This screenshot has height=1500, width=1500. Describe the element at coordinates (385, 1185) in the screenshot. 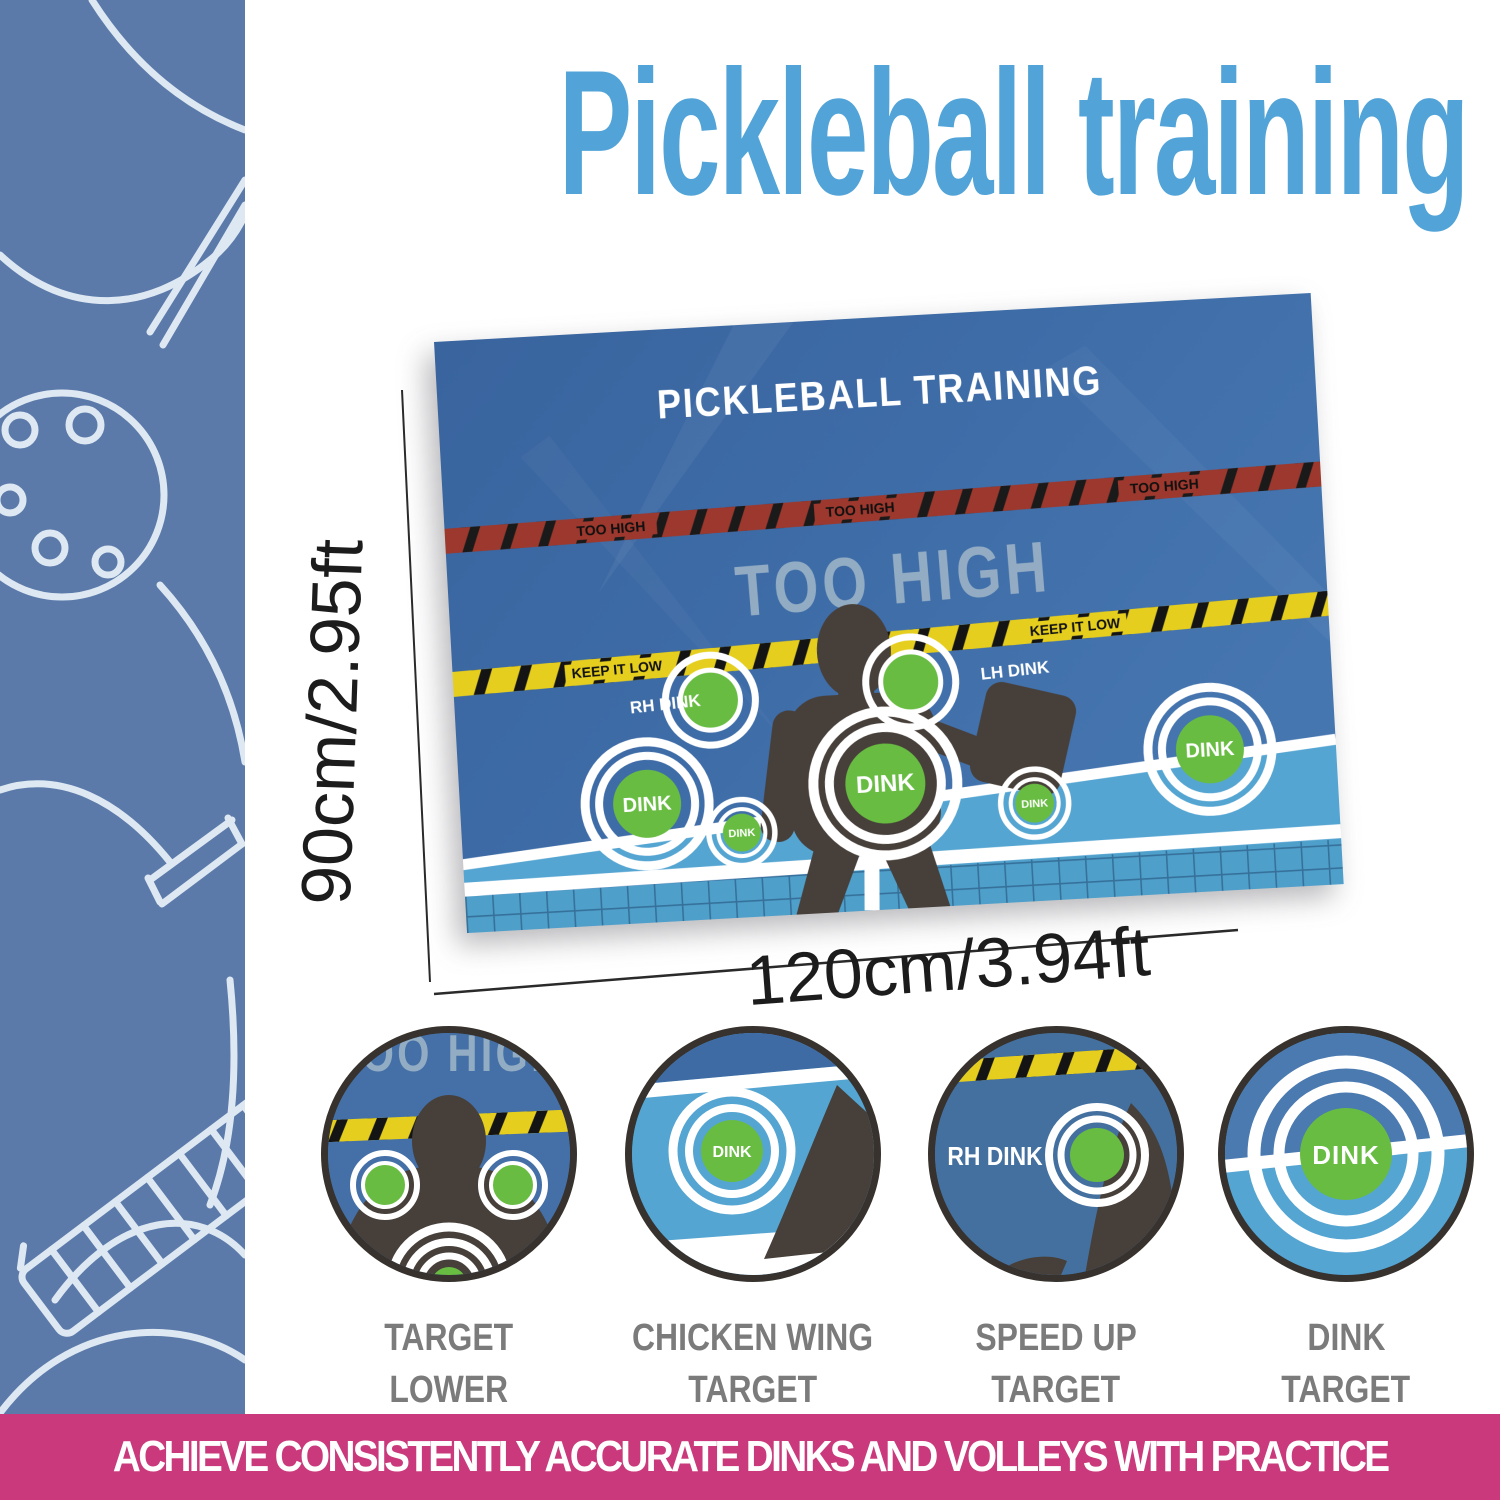

I see `shoulder-target-left` at that location.